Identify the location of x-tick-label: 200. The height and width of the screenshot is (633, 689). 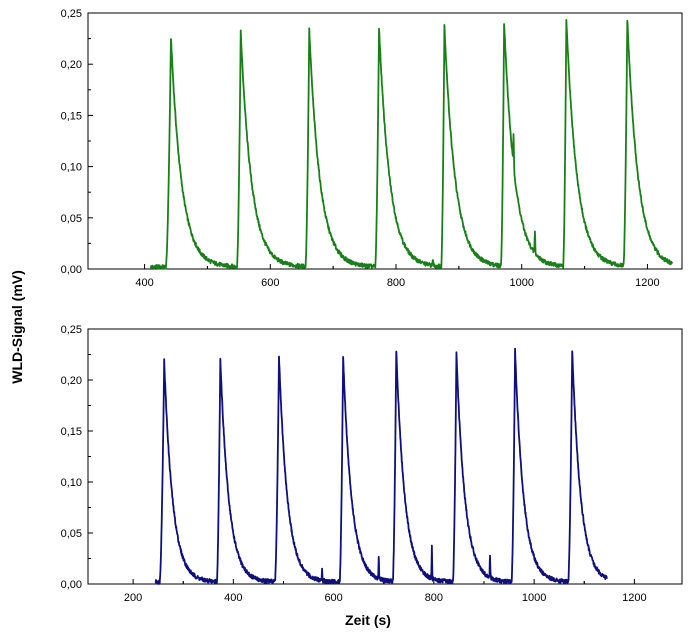
(133, 598).